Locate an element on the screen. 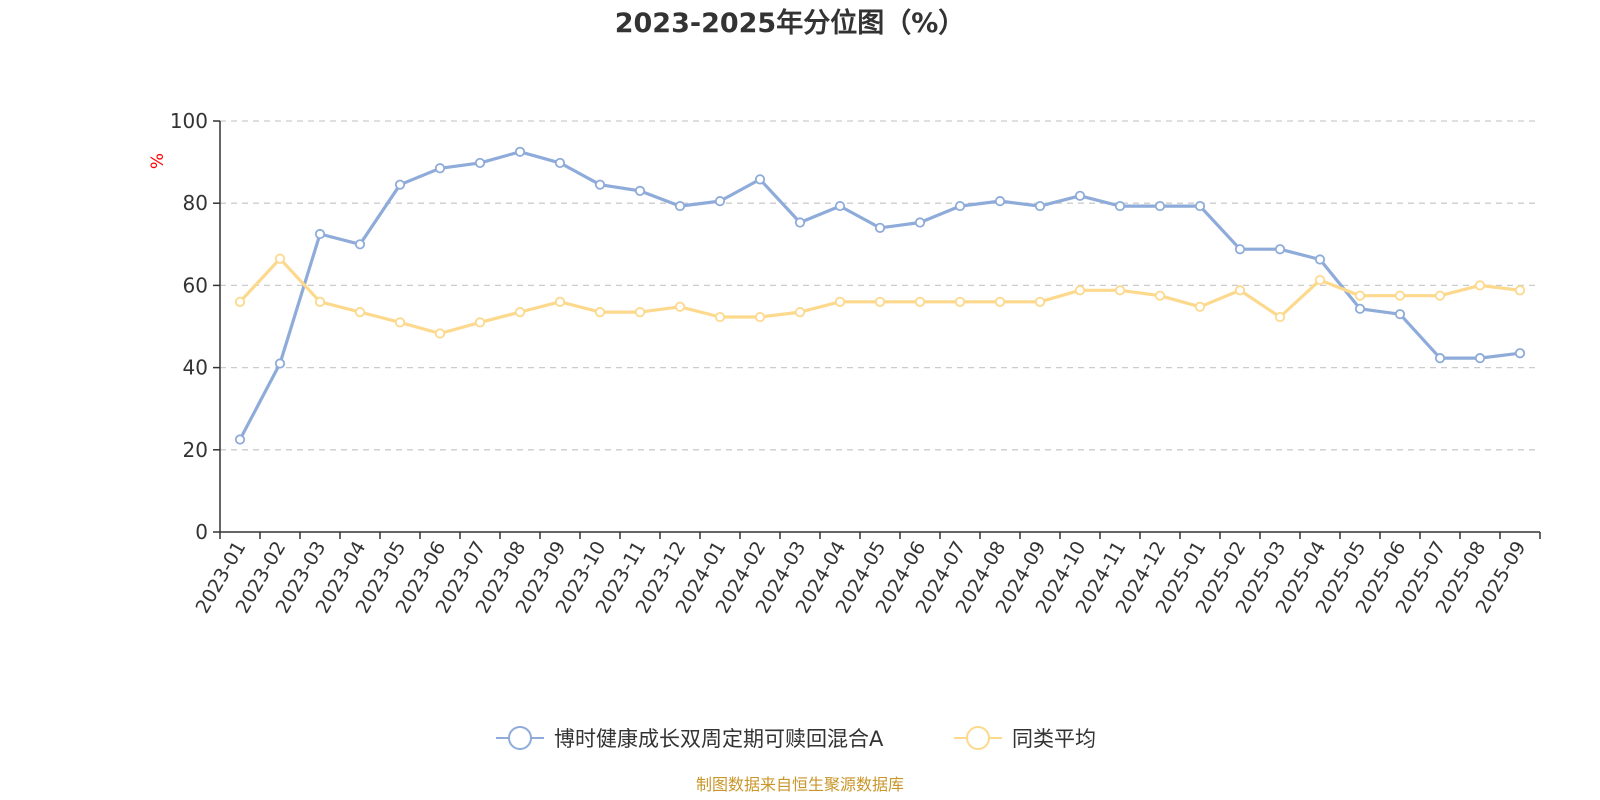 This screenshot has height=800, width=1600. y-tick-label: 40 is located at coordinates (195, 368).